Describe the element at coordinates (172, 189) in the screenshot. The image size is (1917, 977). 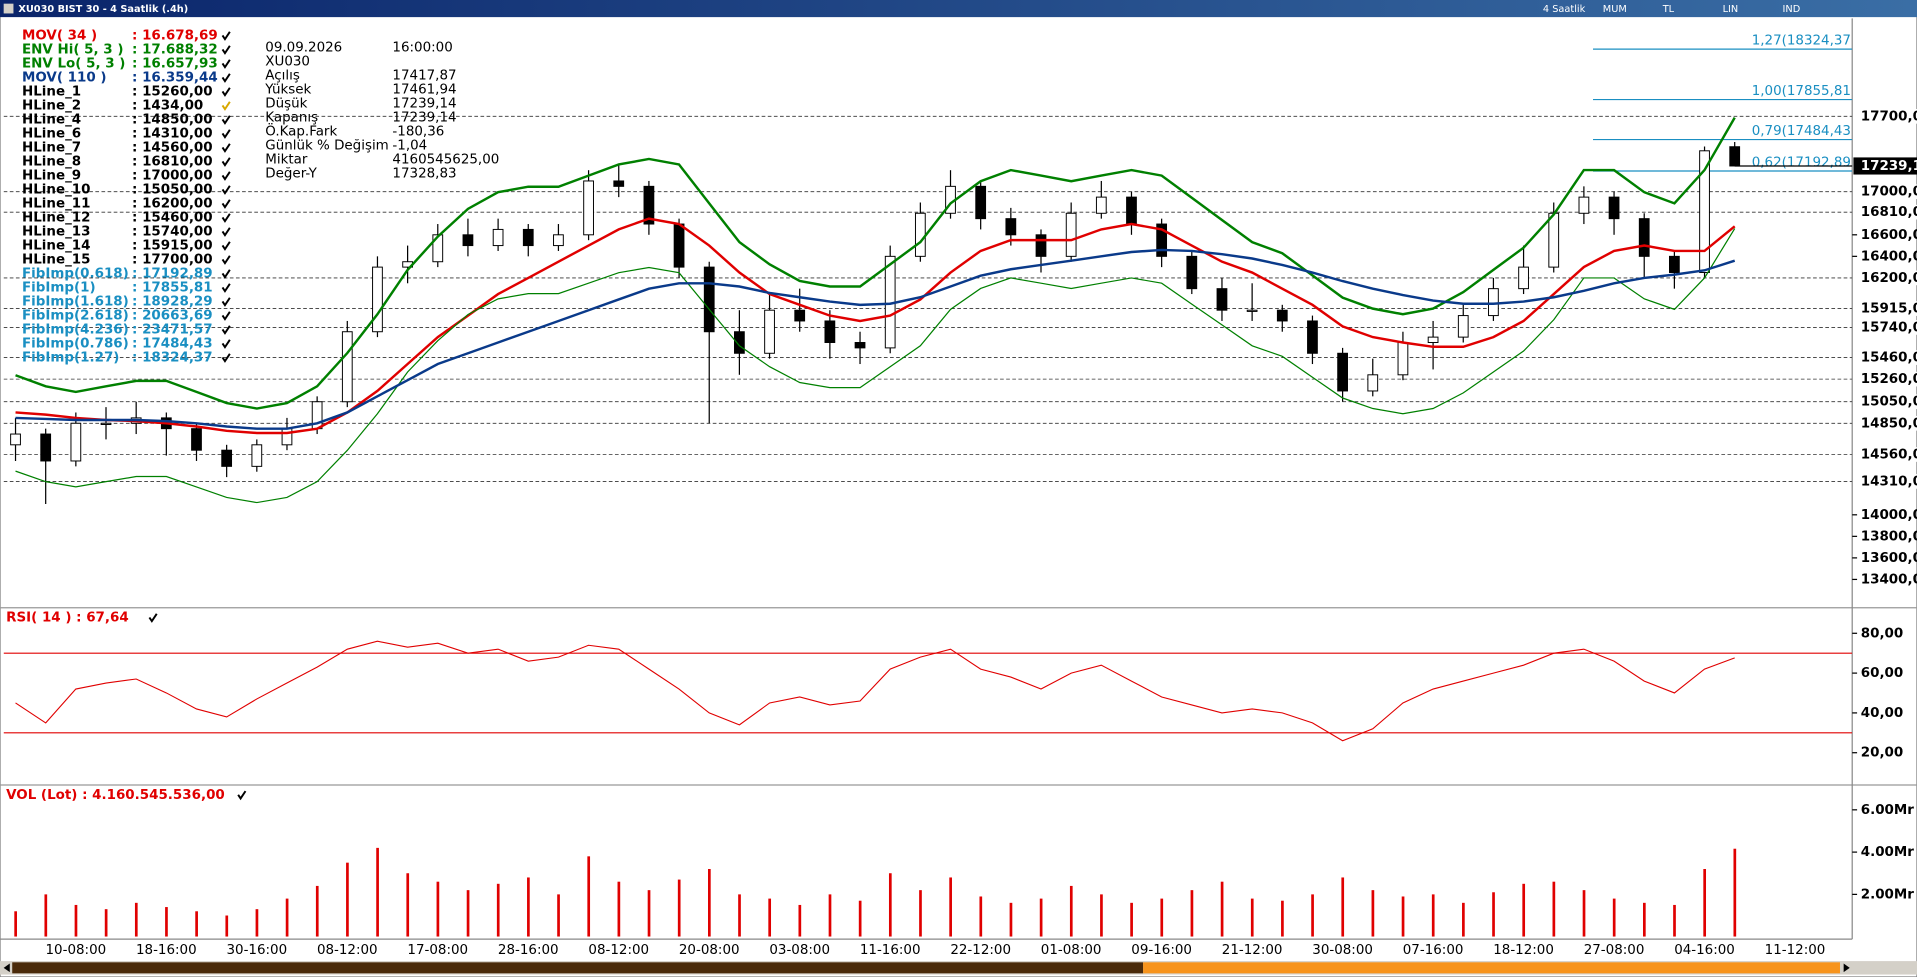
I see `legend-value: : 15050,00` at that location.